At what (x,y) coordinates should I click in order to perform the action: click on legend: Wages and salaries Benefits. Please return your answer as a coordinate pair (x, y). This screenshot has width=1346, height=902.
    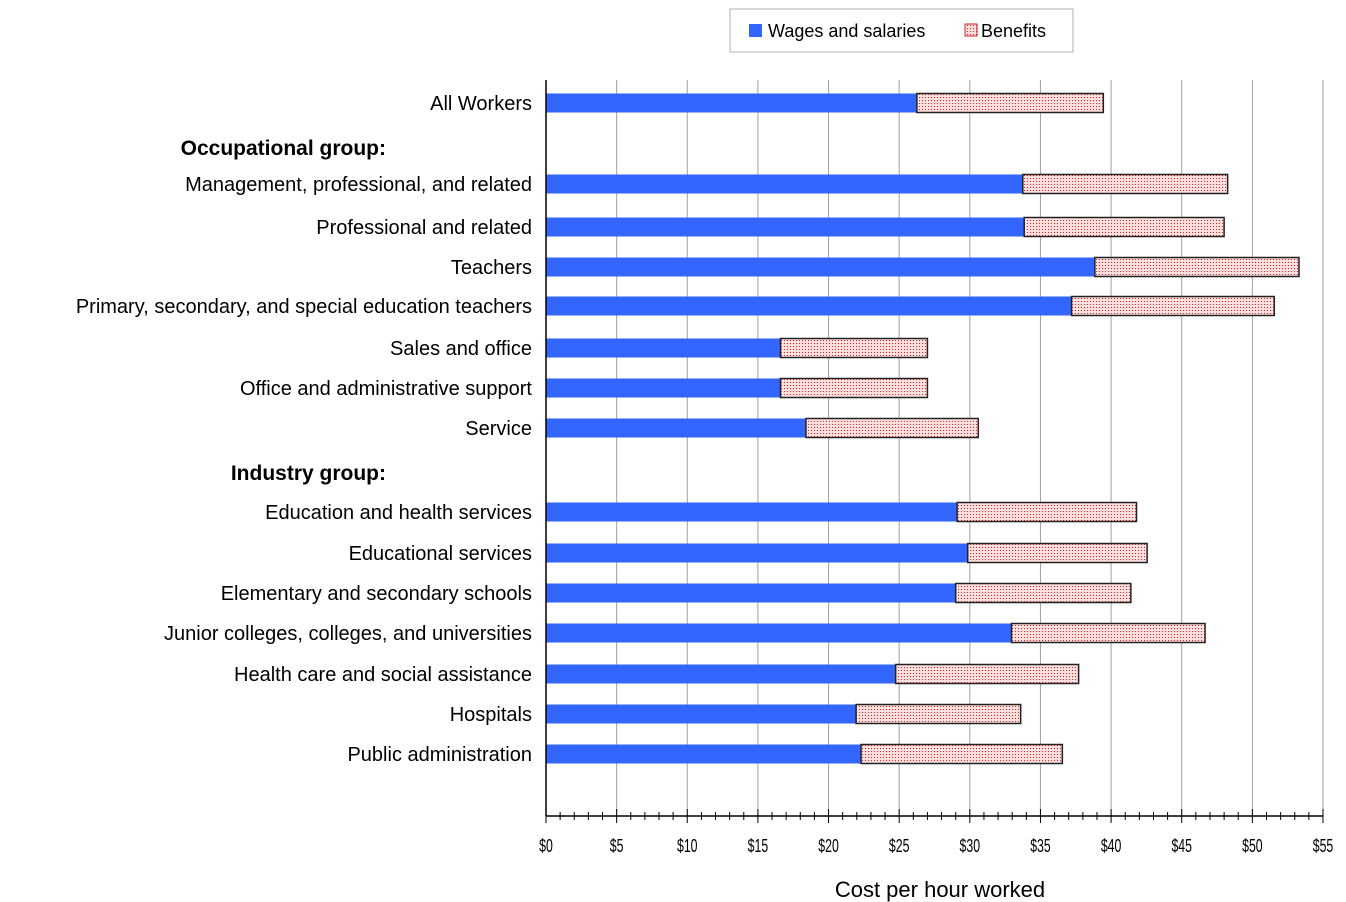
    Looking at the image, I should click on (901, 30).